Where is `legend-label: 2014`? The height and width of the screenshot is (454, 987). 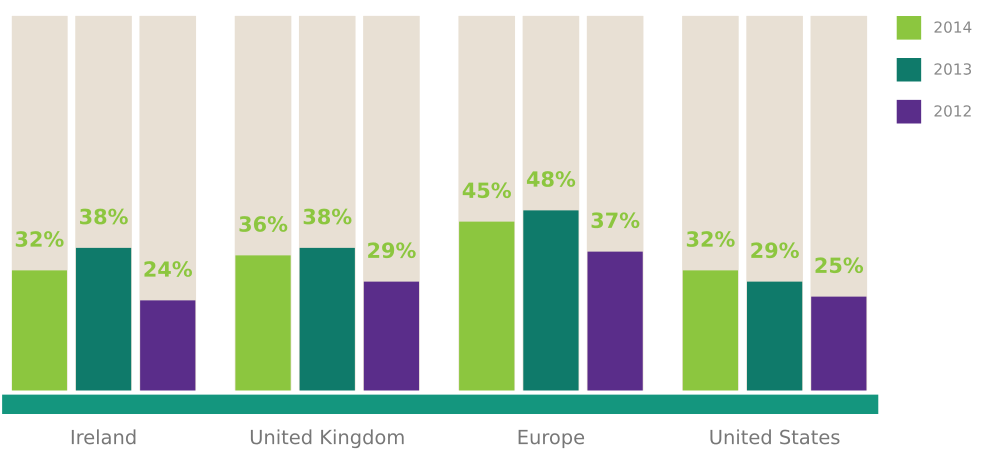
legend-label: 2014 is located at coordinates (953, 27).